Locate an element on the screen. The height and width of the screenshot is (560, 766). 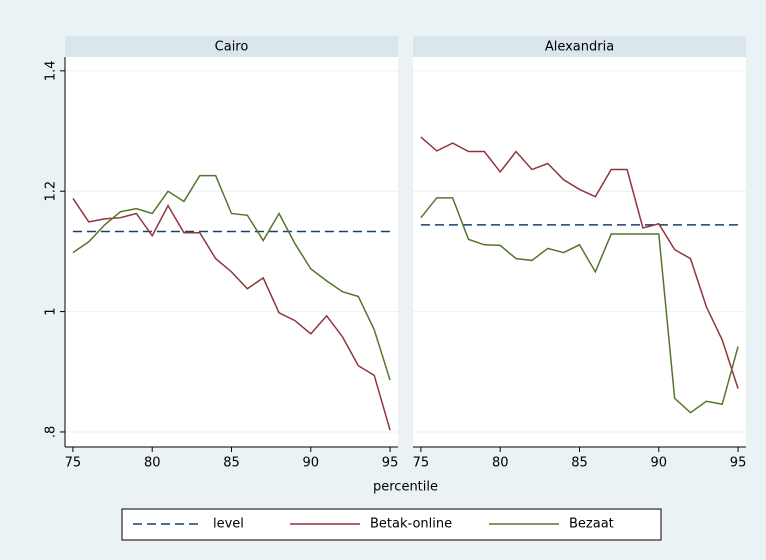
legend-label: level is located at coordinates (228, 524).